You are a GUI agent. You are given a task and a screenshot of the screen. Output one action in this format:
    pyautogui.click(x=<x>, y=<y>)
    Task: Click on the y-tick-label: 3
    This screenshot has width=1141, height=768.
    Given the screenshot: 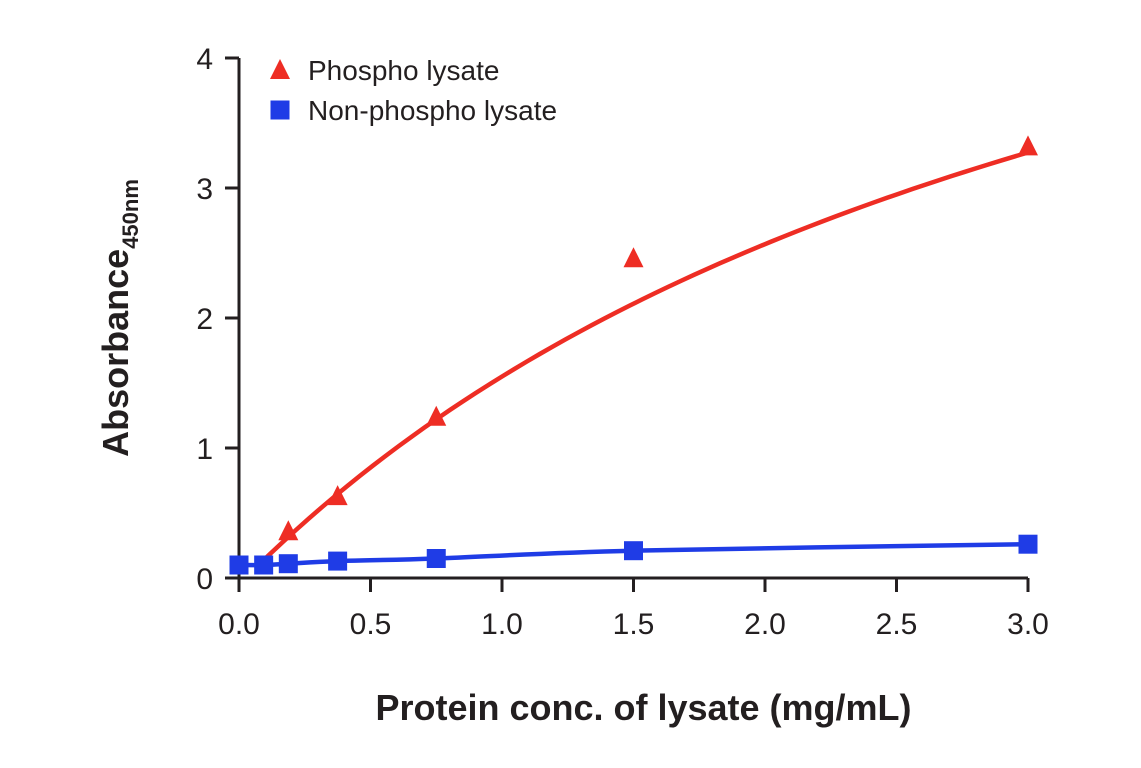 What is the action you would take?
    pyautogui.click(x=204, y=189)
    